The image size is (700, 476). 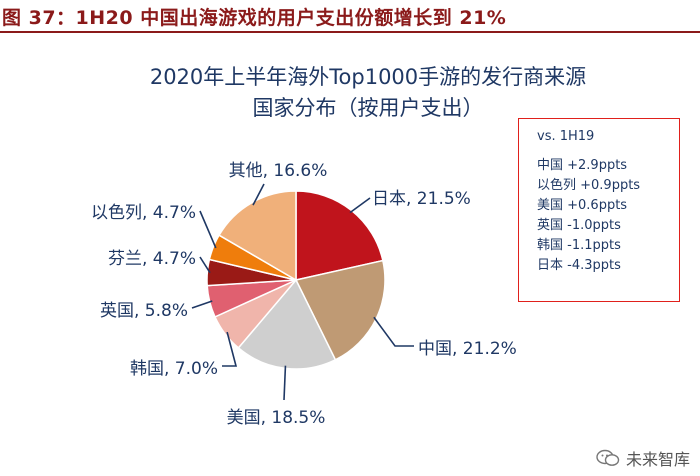 What do you see at coordinates (368, 108) in the screenshot?
I see `chart-title-line-2: 国家分布（按用户支出）` at bounding box center [368, 108].